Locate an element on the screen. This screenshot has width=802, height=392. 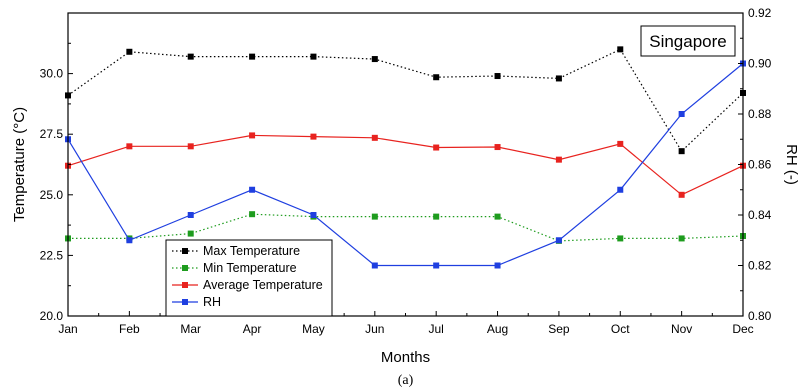
x-tick-label: Aug is located at coordinates (497, 329).